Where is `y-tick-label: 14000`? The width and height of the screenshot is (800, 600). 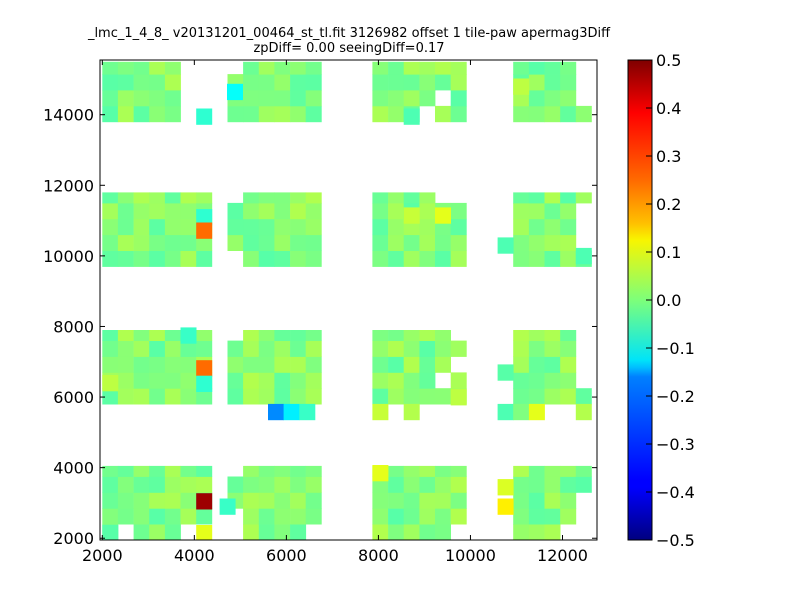
y-tick-label: 14000 is located at coordinates (68, 115).